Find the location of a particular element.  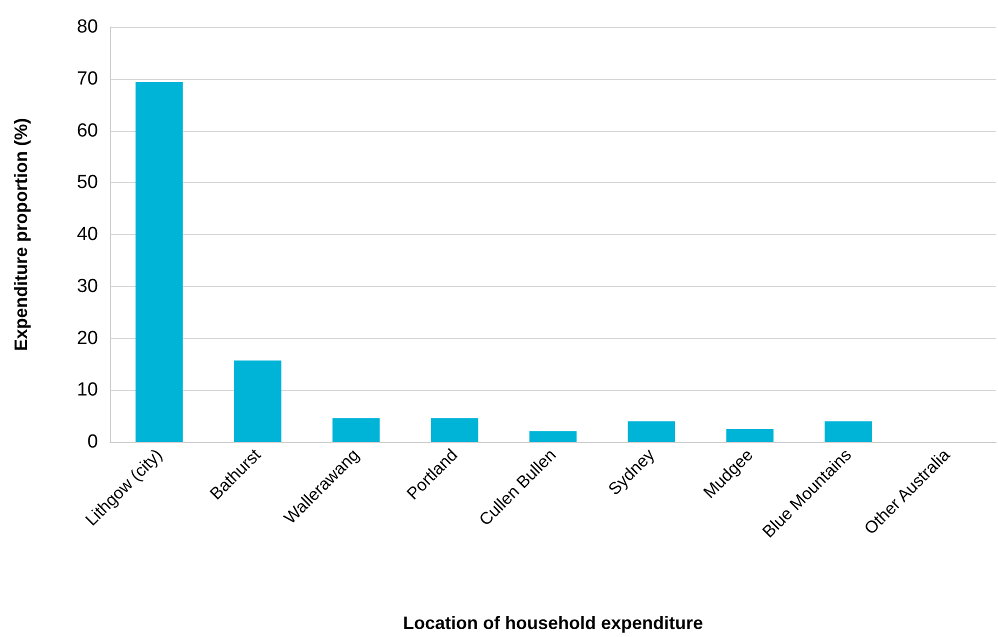

y-tick-label: 60 is located at coordinates (87, 131).